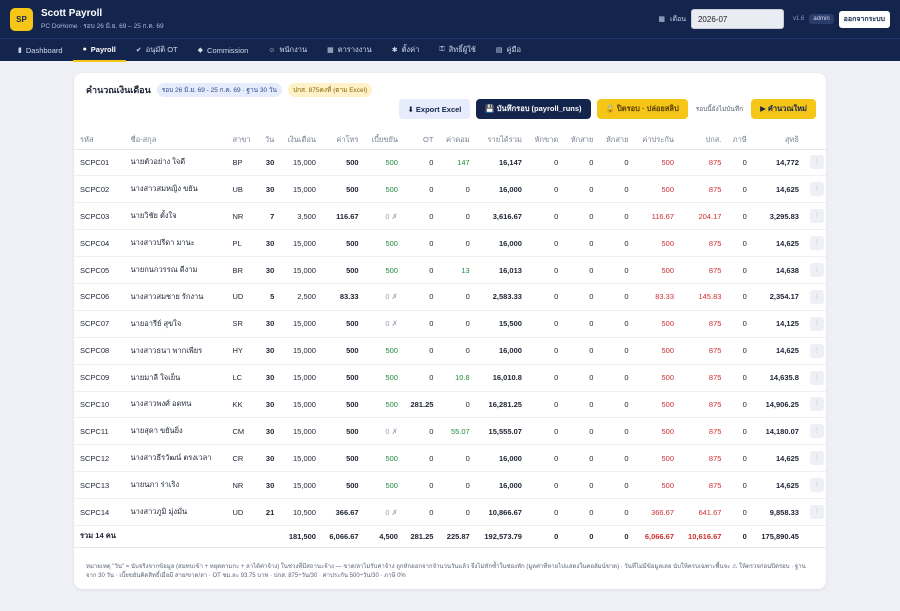 This screenshot has height=611, width=900. Describe the element at coordinates (100, 512) in the screenshot. I see `cell-id: SCPC14` at that location.